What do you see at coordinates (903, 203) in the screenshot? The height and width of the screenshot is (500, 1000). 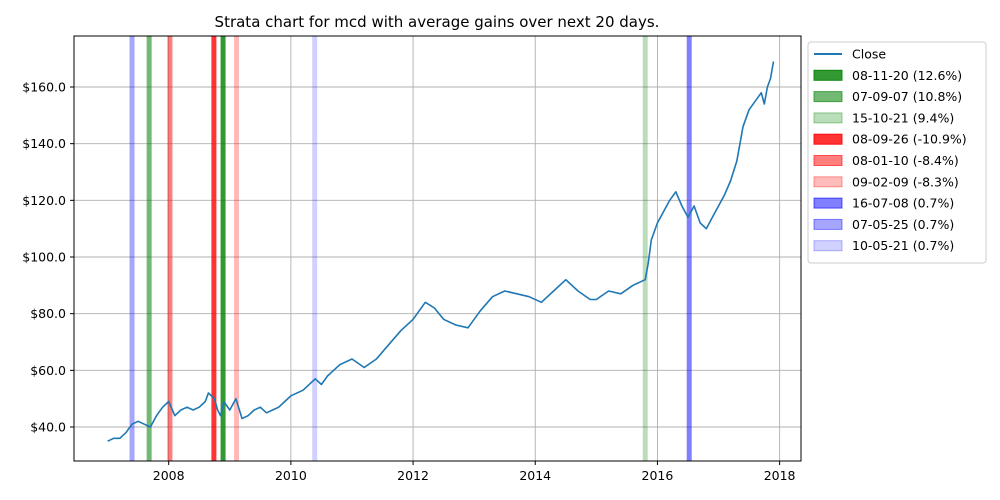 I see `legend-label: 16-07-08 (0.7%)` at bounding box center [903, 203].